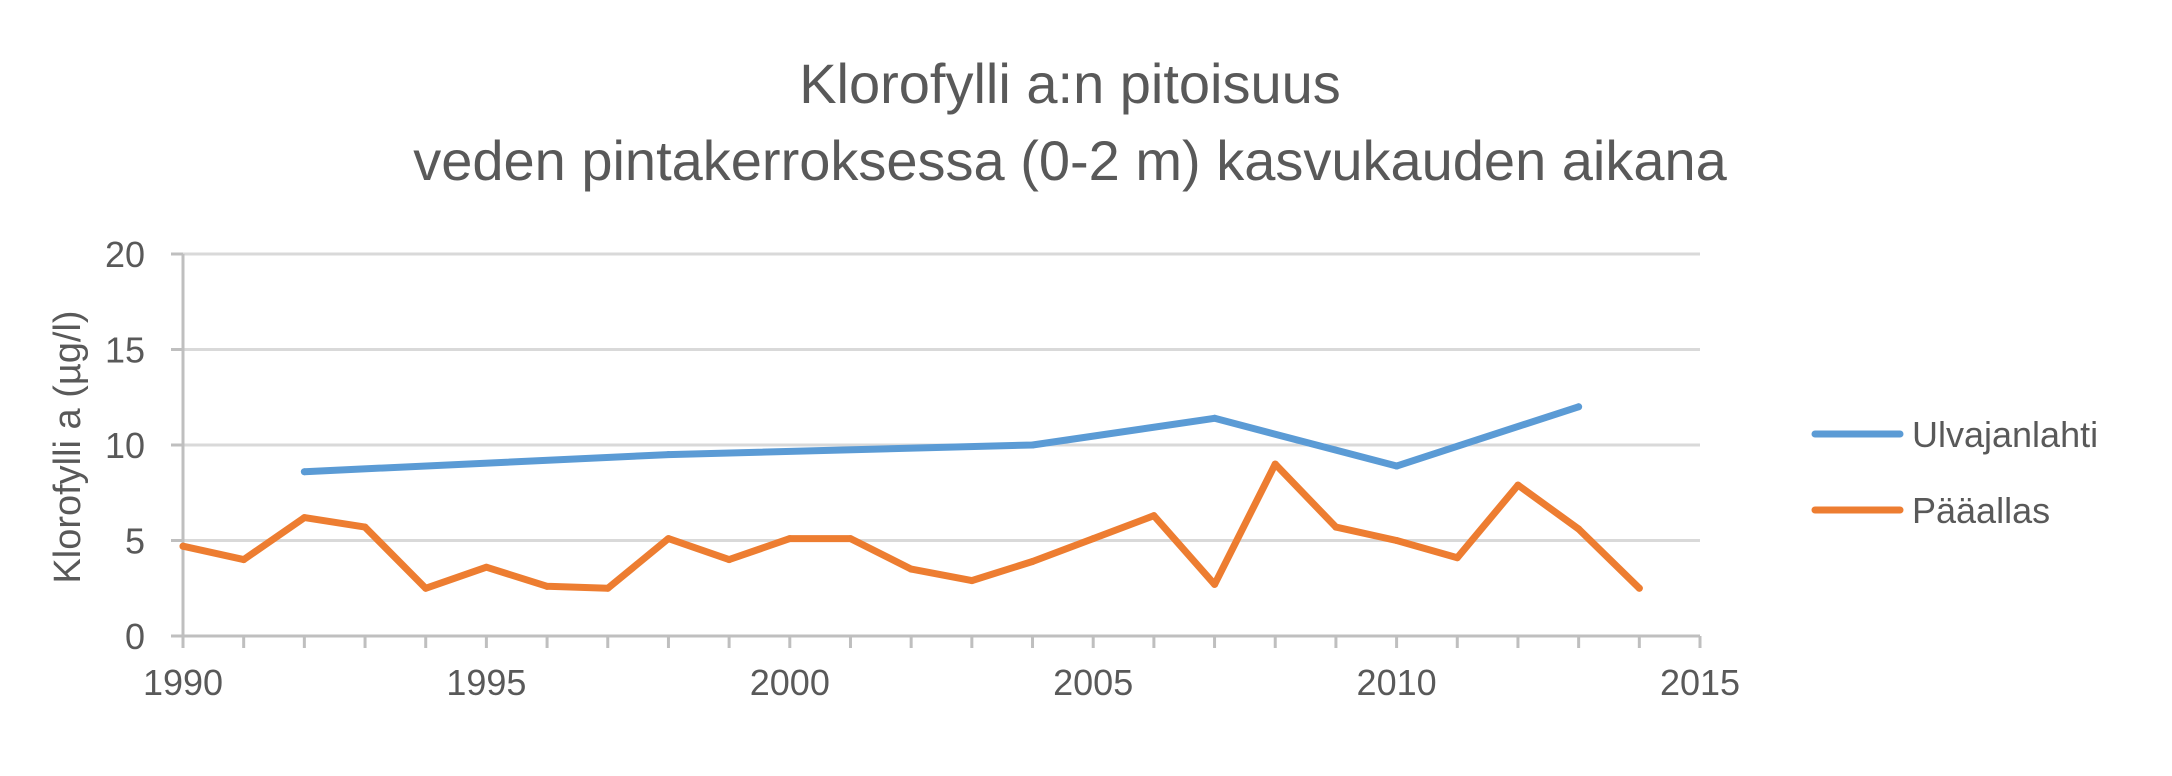  Describe the element at coordinates (183, 546) in the screenshot. I see `data-point-s2-1990` at that location.